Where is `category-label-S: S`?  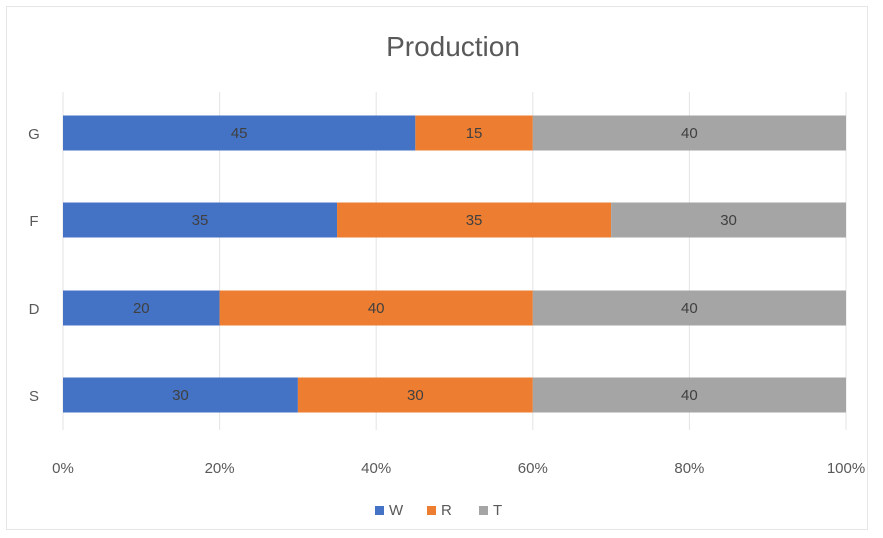
category-label-S: S is located at coordinates (34, 396).